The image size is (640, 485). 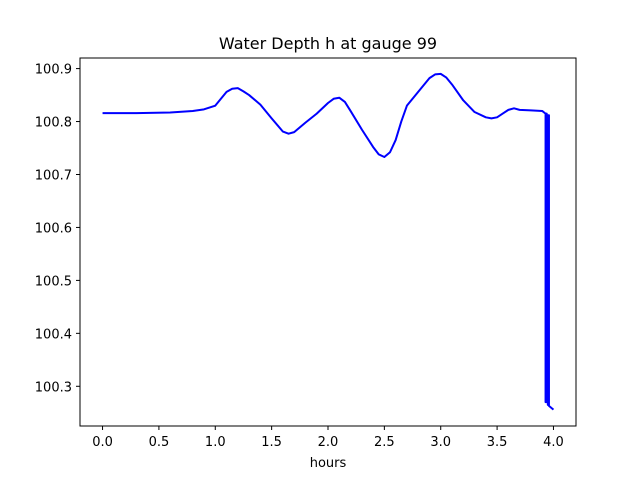 What do you see at coordinates (328, 43) in the screenshot?
I see `chart-title: Water Depth h at gauge 99` at bounding box center [328, 43].